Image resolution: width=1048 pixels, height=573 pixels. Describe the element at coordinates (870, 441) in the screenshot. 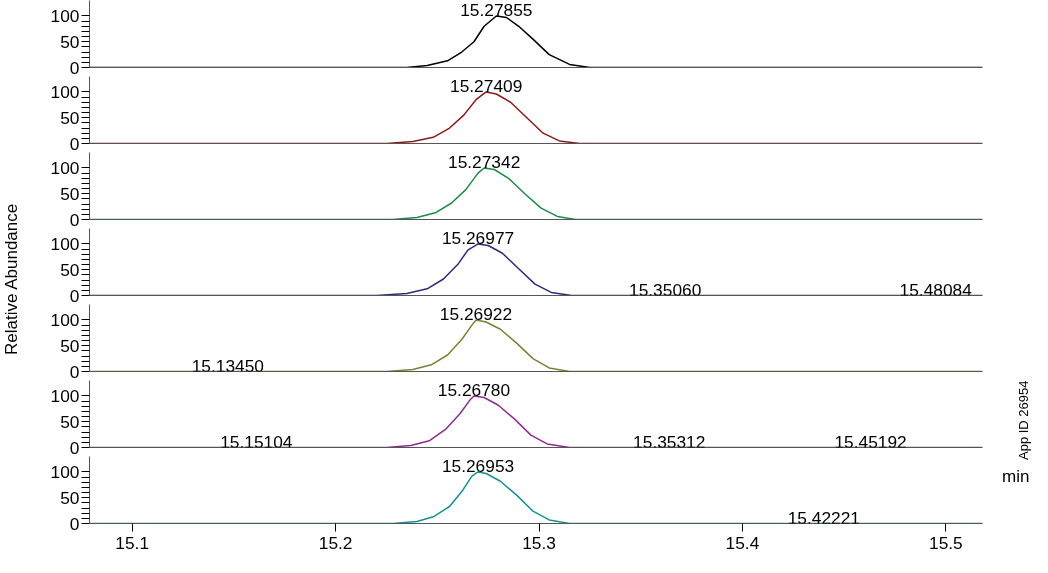

I see `annotation: 15.45192` at that location.